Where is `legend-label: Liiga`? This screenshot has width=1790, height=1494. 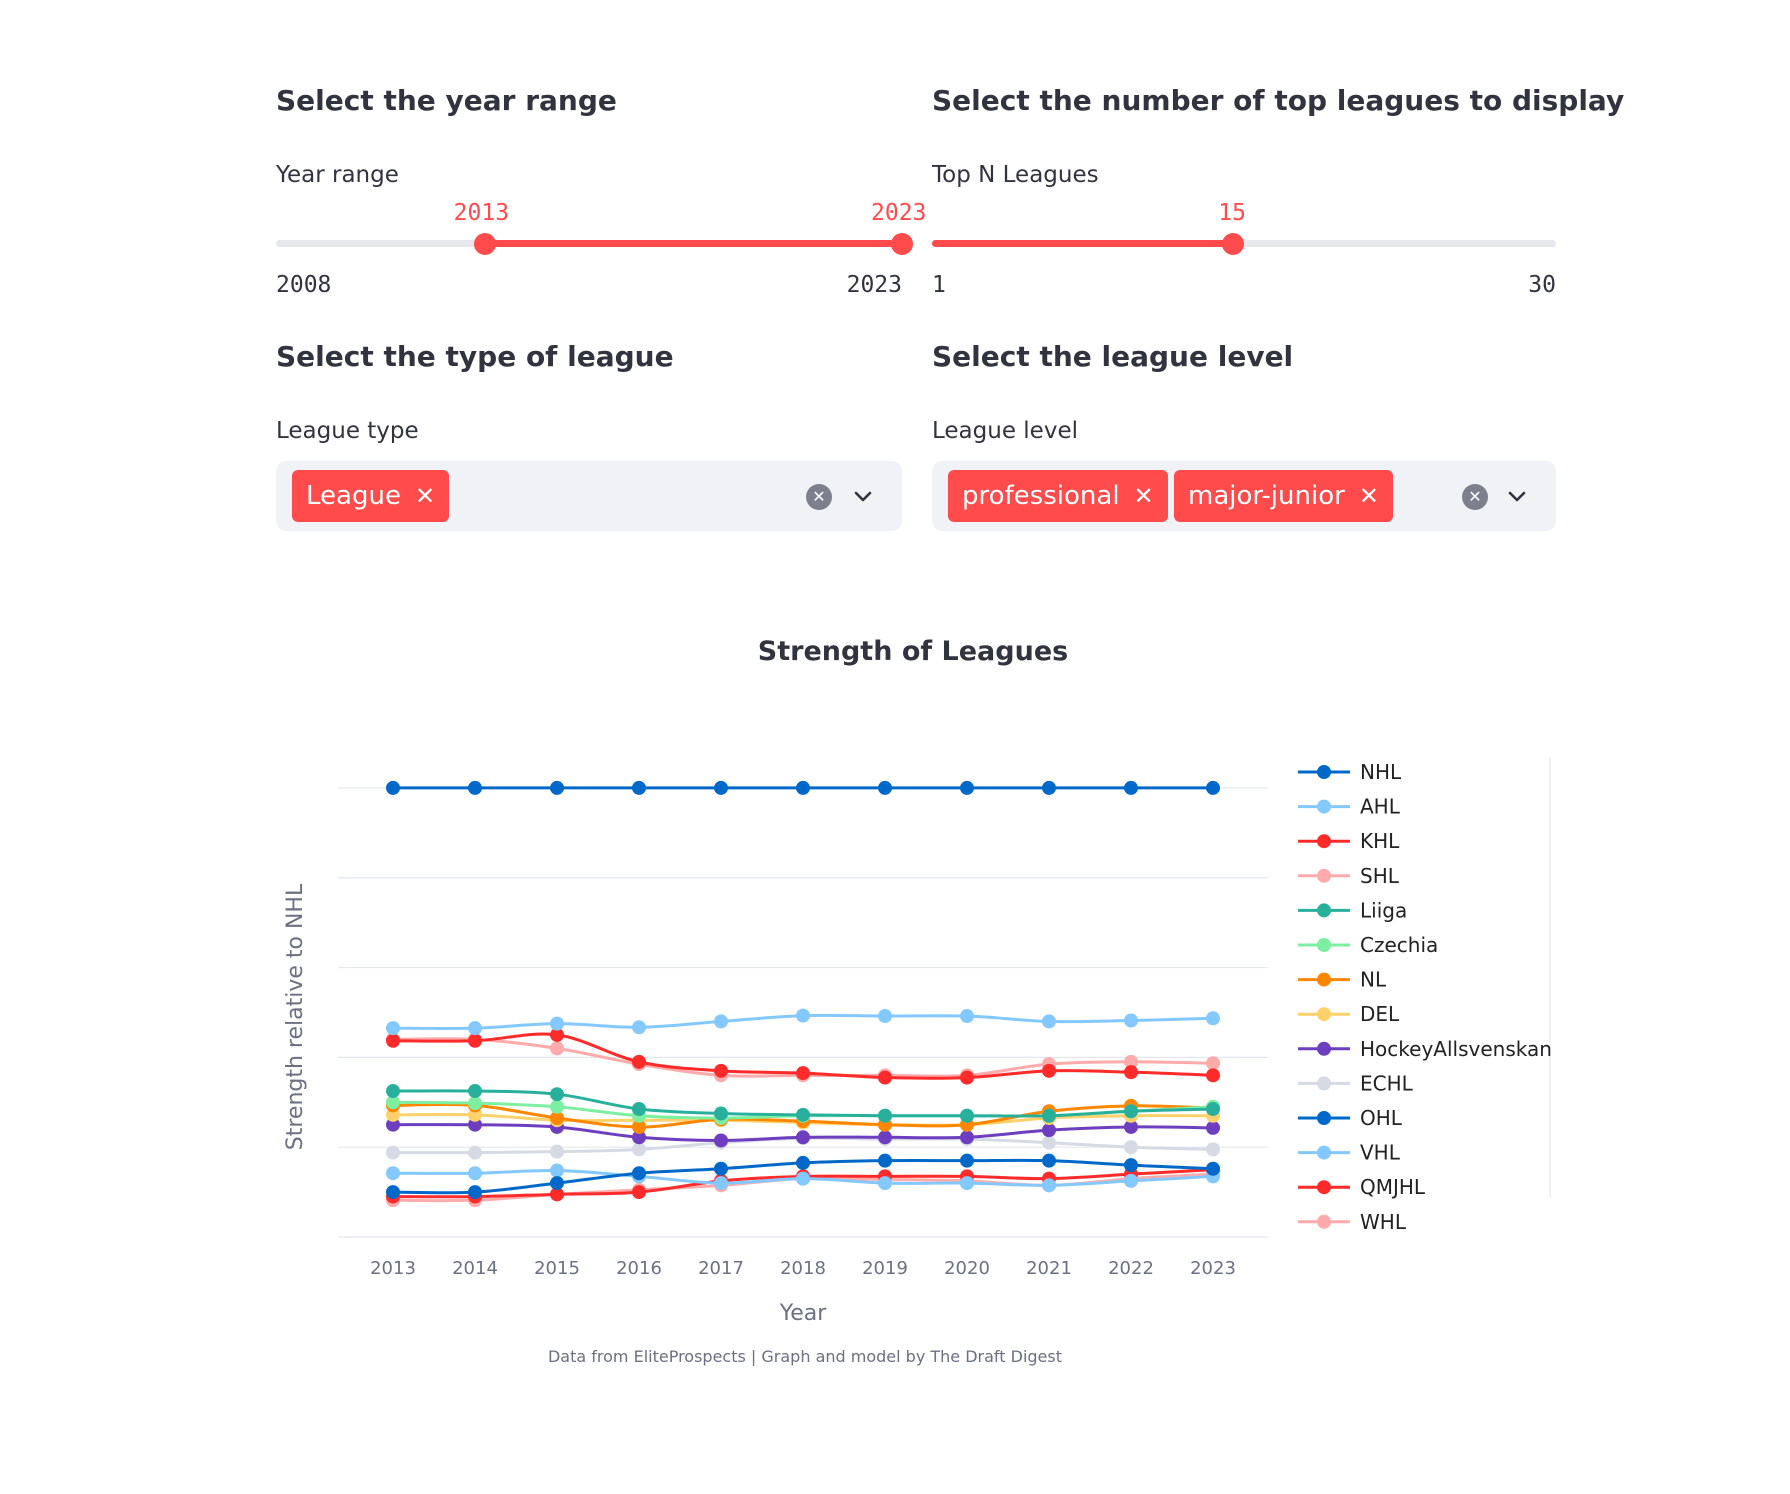
legend-label: Liiga is located at coordinates (1383, 910).